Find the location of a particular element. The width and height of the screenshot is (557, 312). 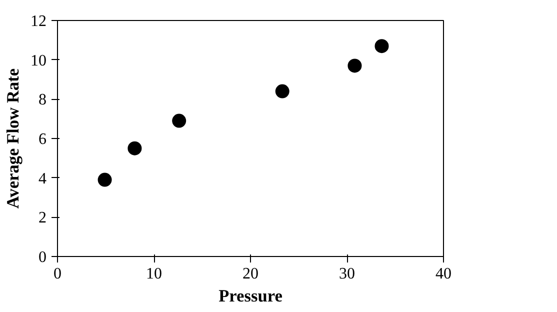

x-tick-label: 40 is located at coordinates (444, 274).